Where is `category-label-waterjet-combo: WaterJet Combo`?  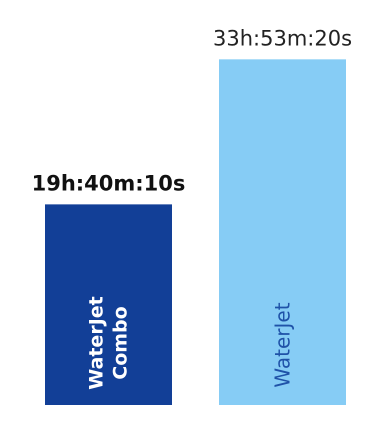 category-label-waterjet-combo: WaterJet Combo is located at coordinates (109, 342).